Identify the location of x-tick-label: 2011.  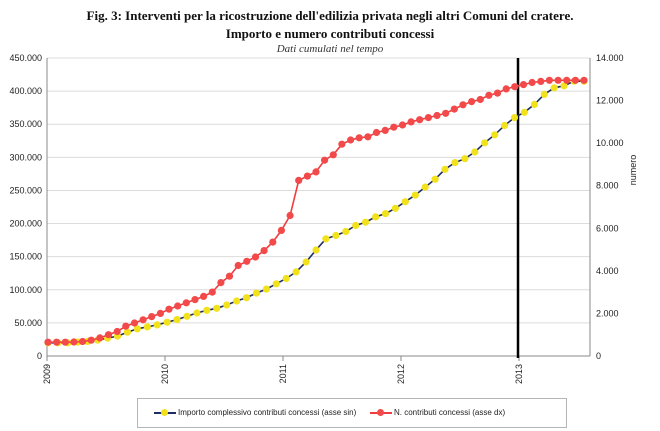
(283, 373).